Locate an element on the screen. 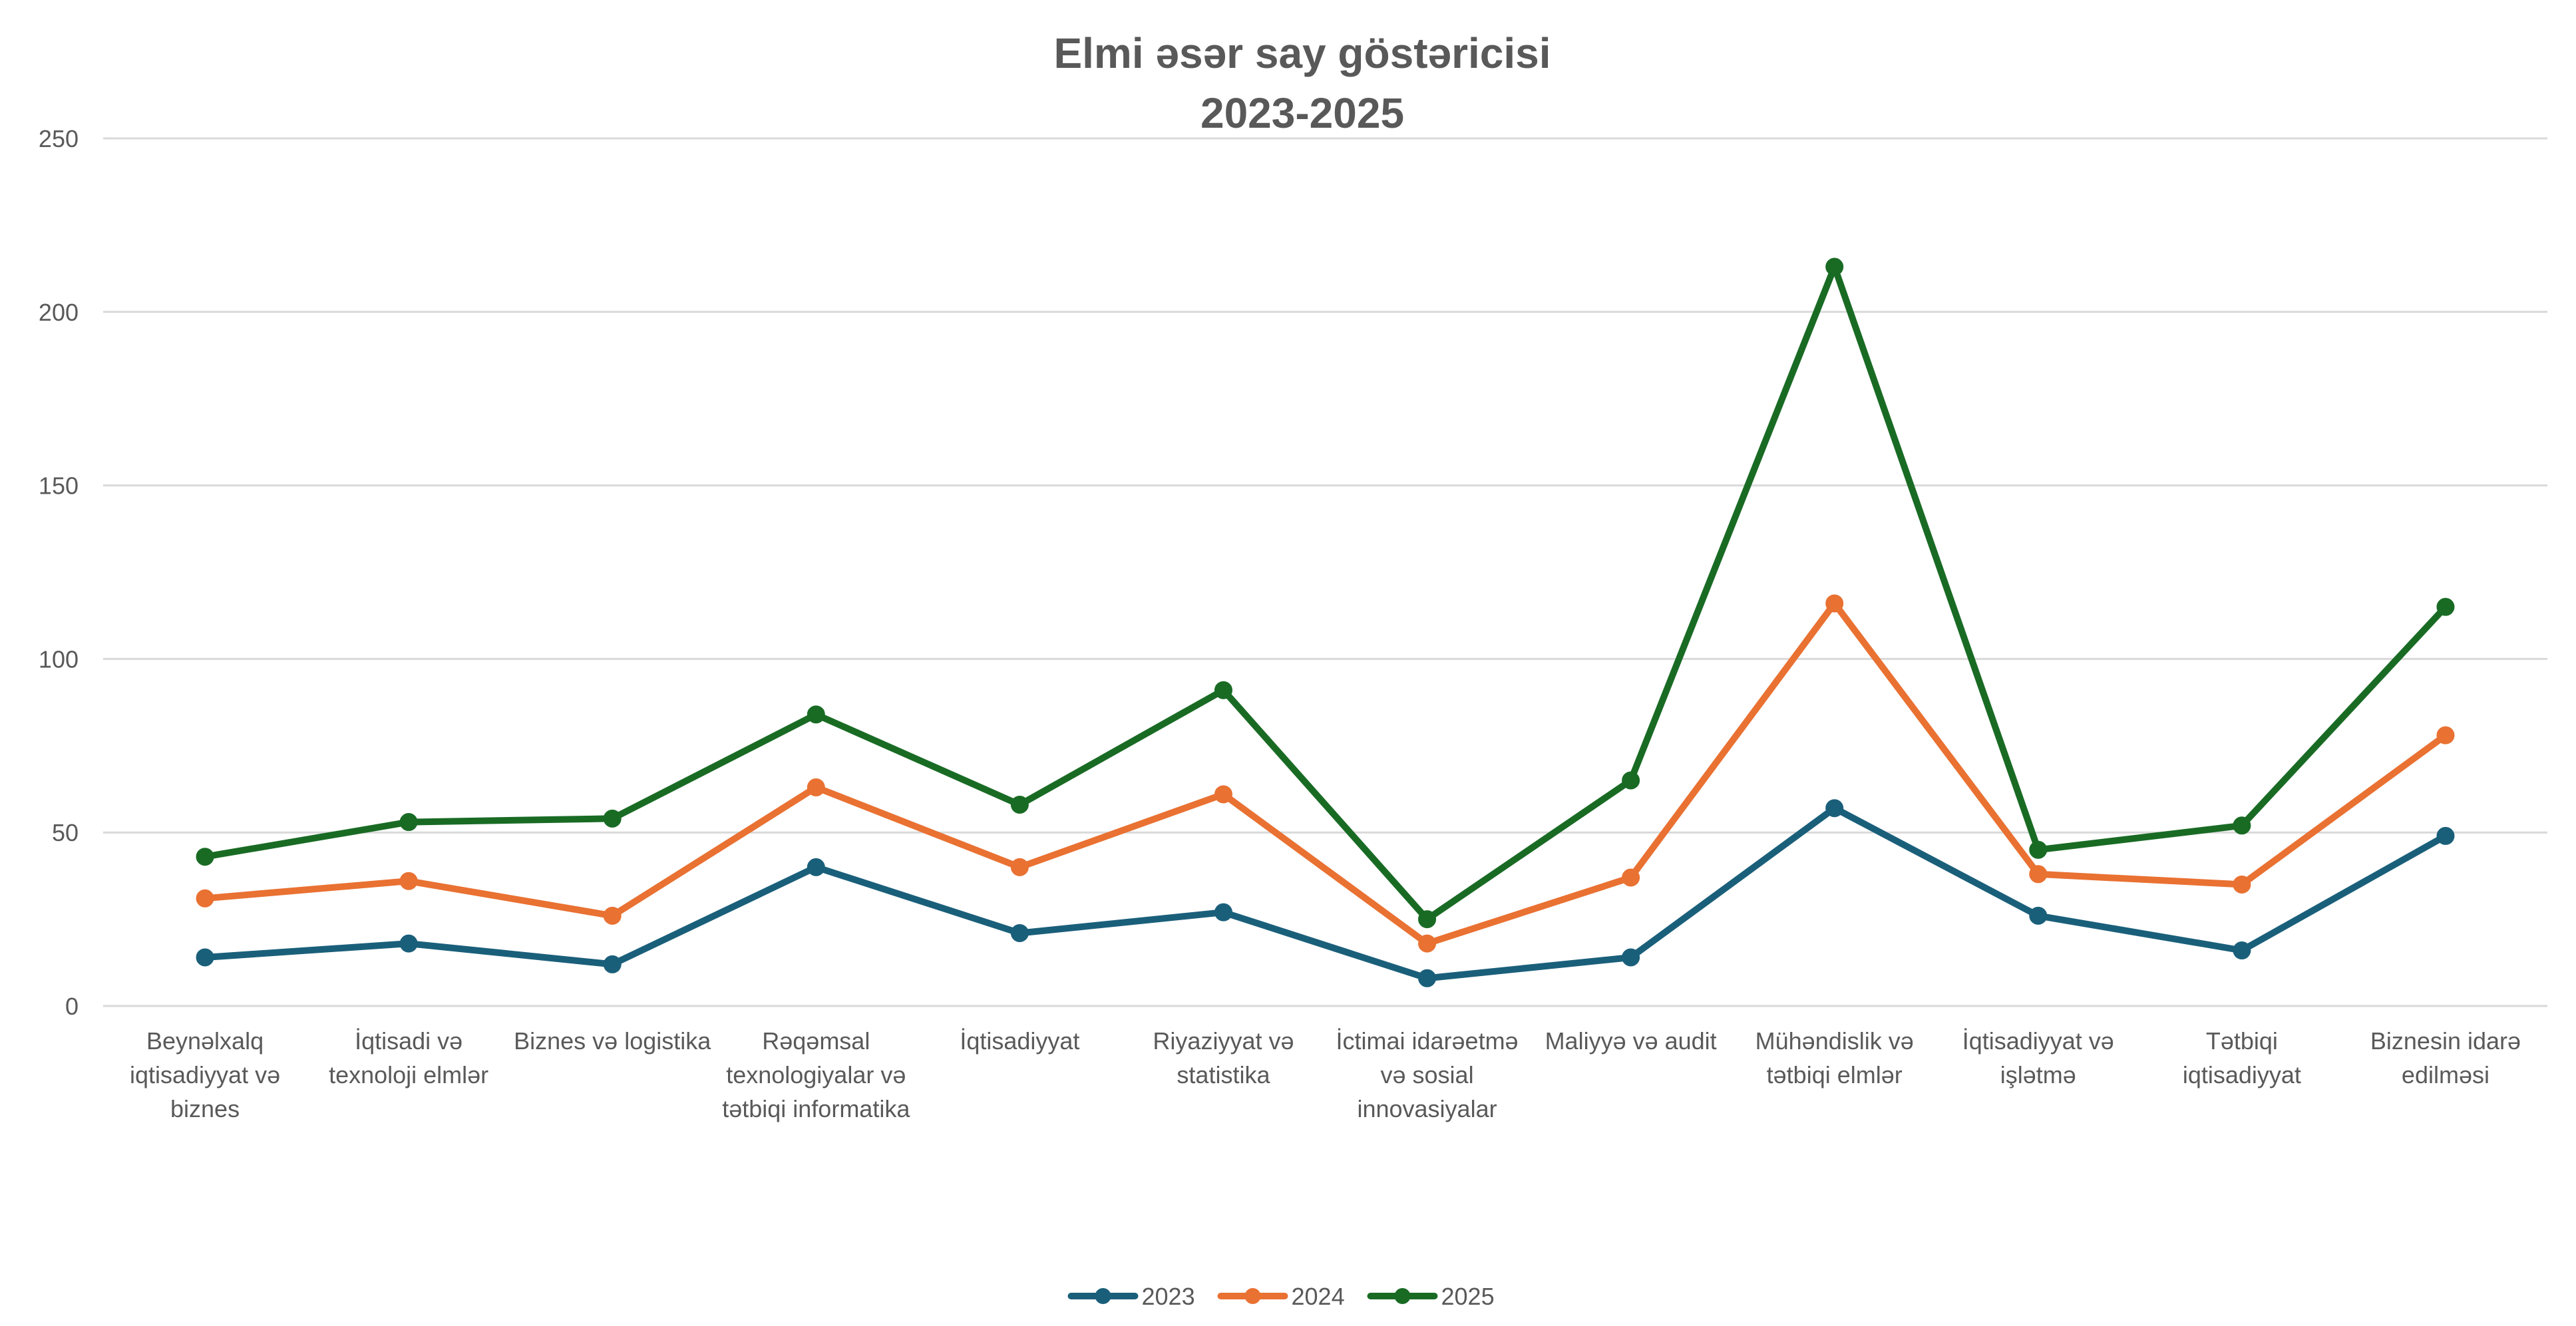 The image size is (2576, 1326). x-category-label-line: İqtisadiyyat is located at coordinates (1020, 1041).